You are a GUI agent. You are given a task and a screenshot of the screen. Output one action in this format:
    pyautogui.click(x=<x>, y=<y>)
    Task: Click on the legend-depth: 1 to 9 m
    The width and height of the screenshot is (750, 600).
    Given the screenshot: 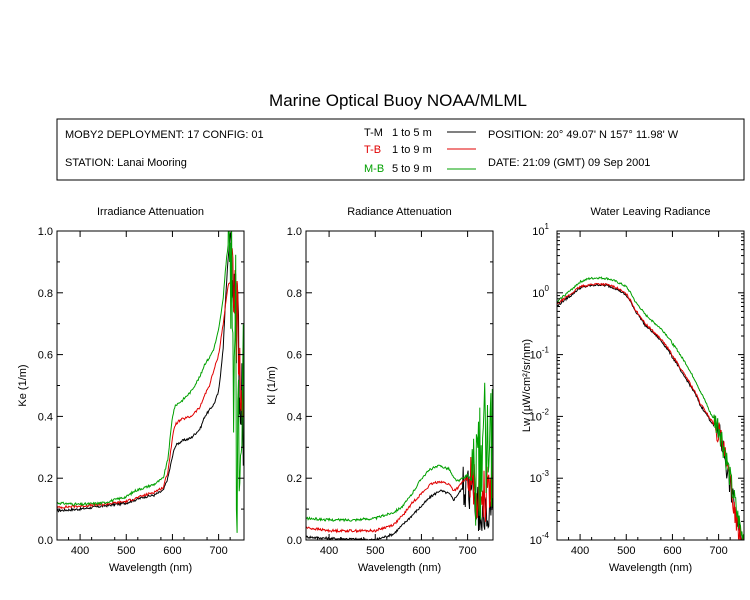 What is the action you would take?
    pyautogui.click(x=412, y=150)
    